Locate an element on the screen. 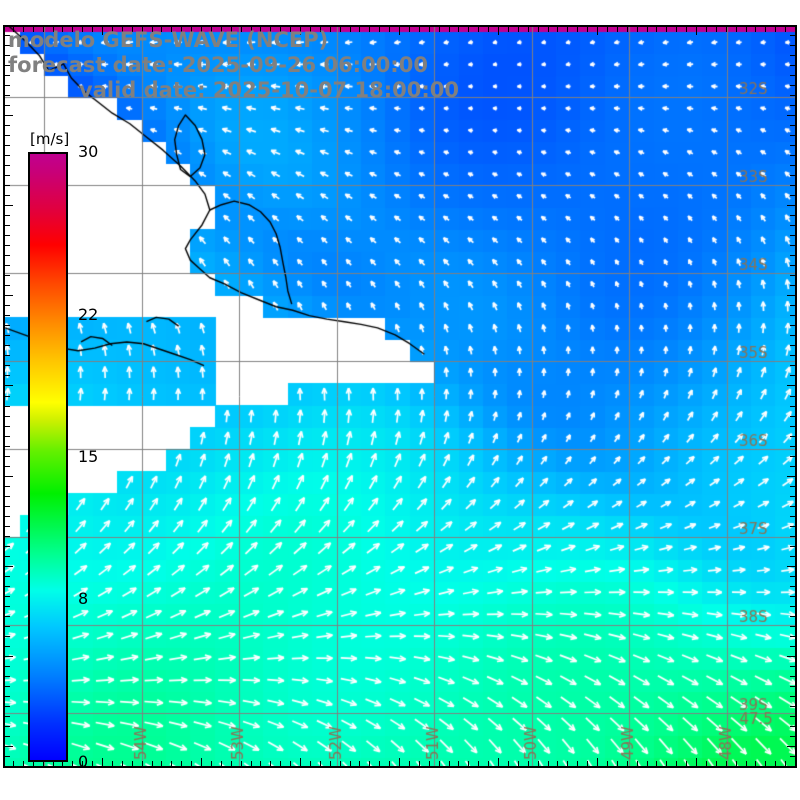  colorbar-unit-label: [m/s] is located at coordinates (50, 139).